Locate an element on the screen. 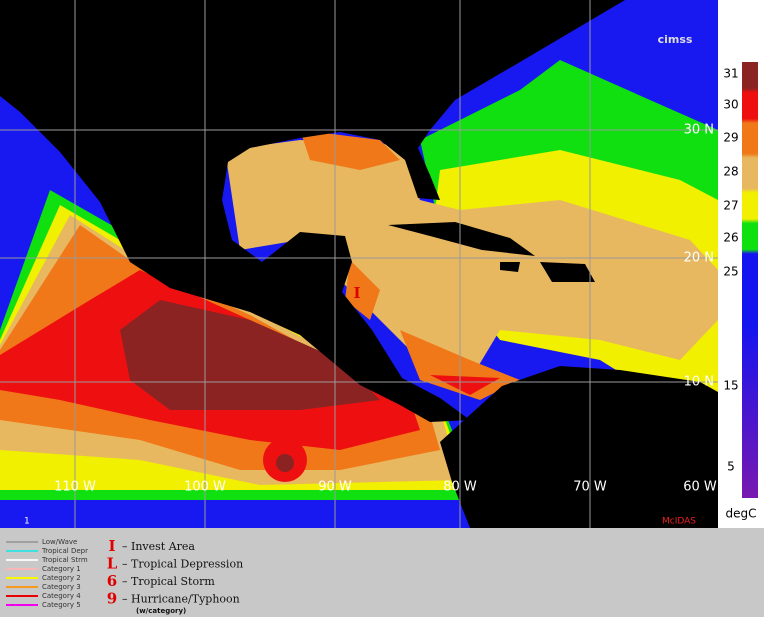 The image size is (764, 621). legend-label: – Hurricane/Typhoon is located at coordinates (181, 599).